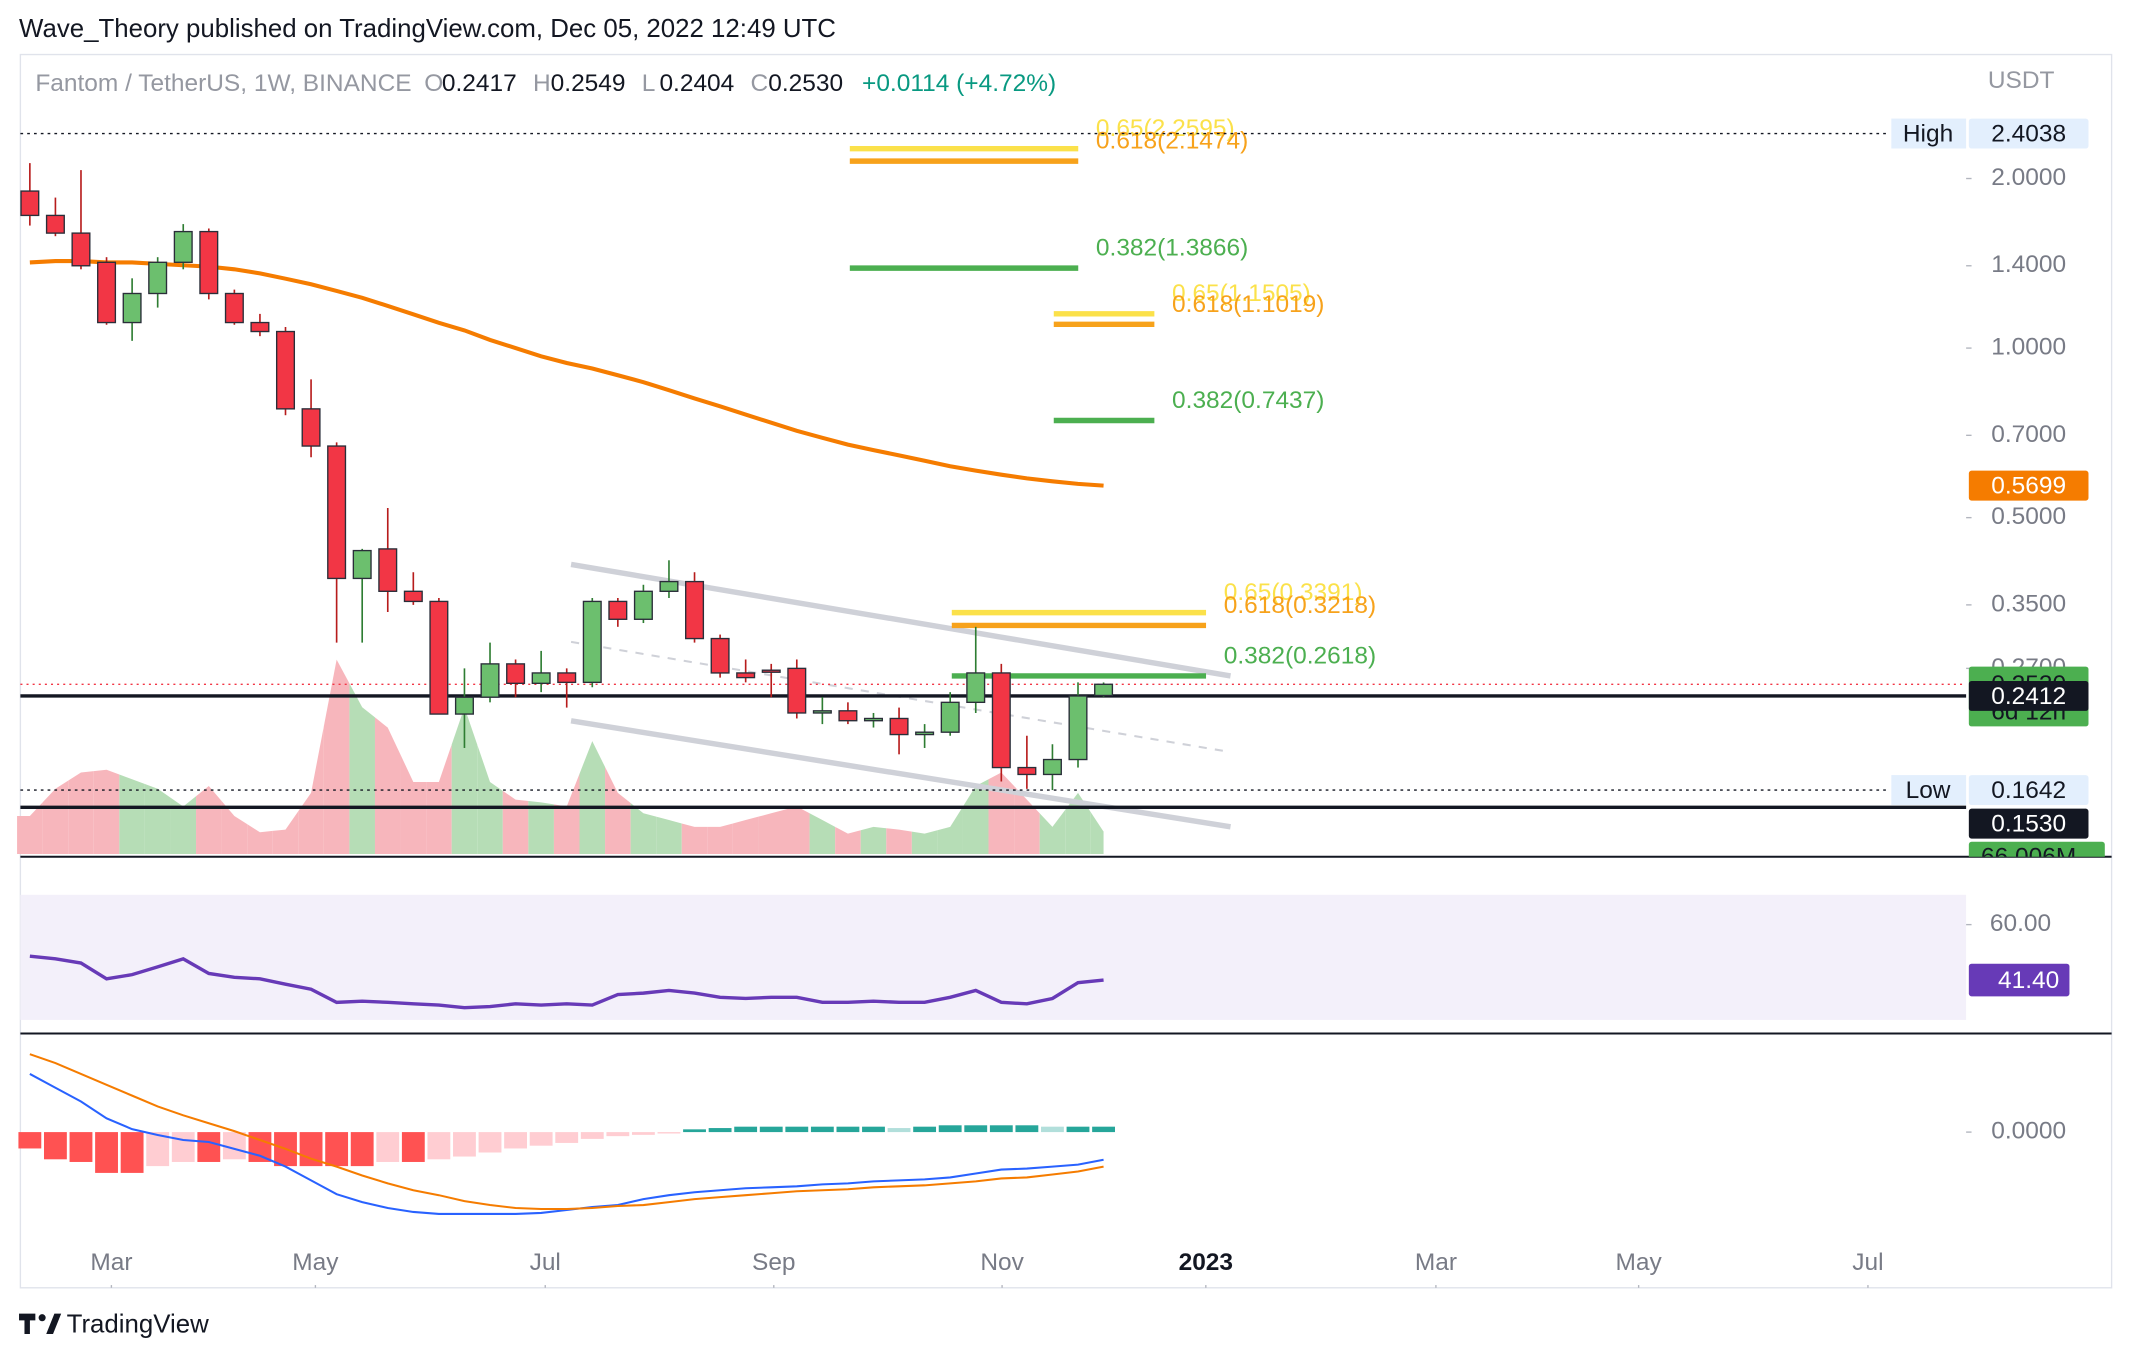  What do you see at coordinates (2028, 177) in the screenshot?
I see `y-tick-label: 2.0000` at bounding box center [2028, 177].